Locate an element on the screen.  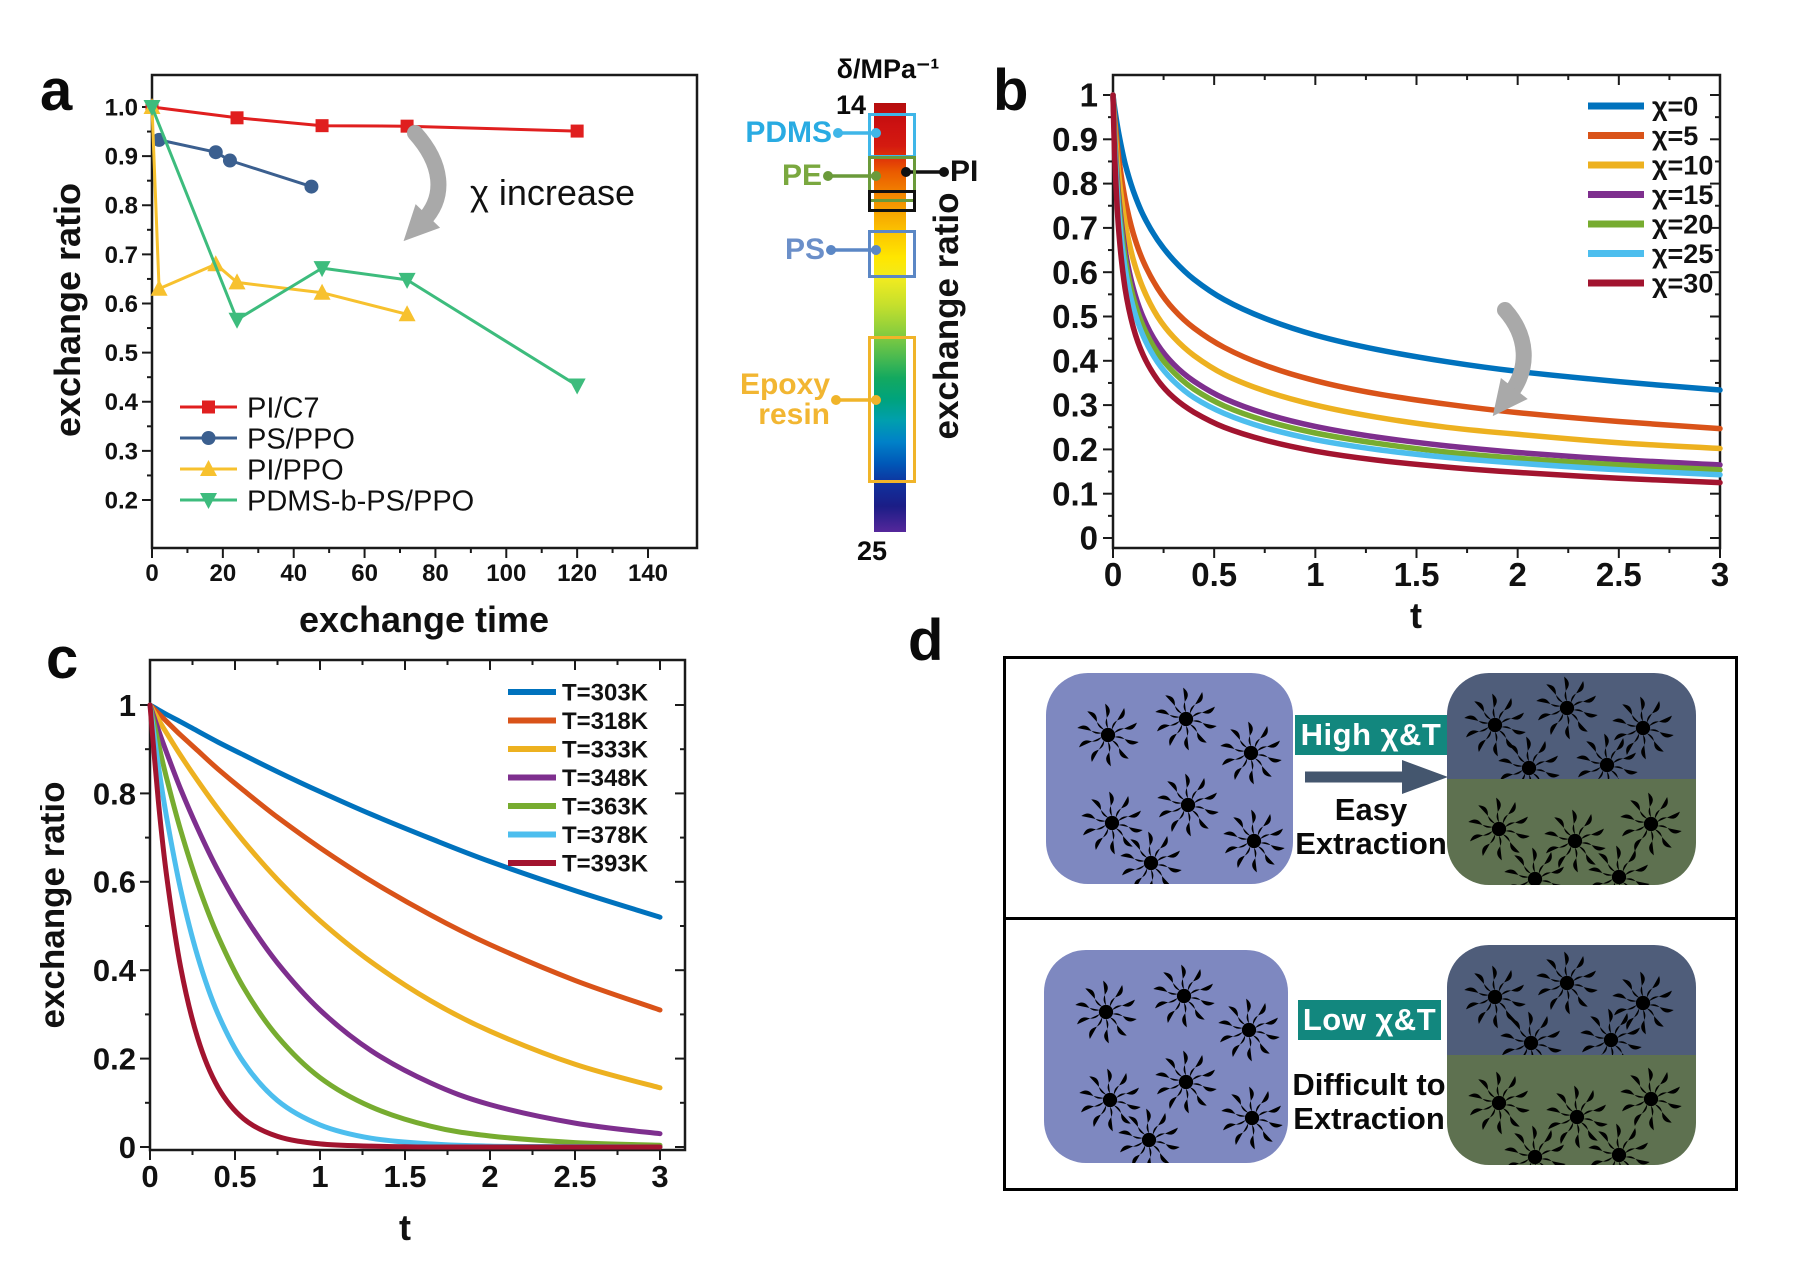
legend-label: PS/PPO is located at coordinates (301, 439).